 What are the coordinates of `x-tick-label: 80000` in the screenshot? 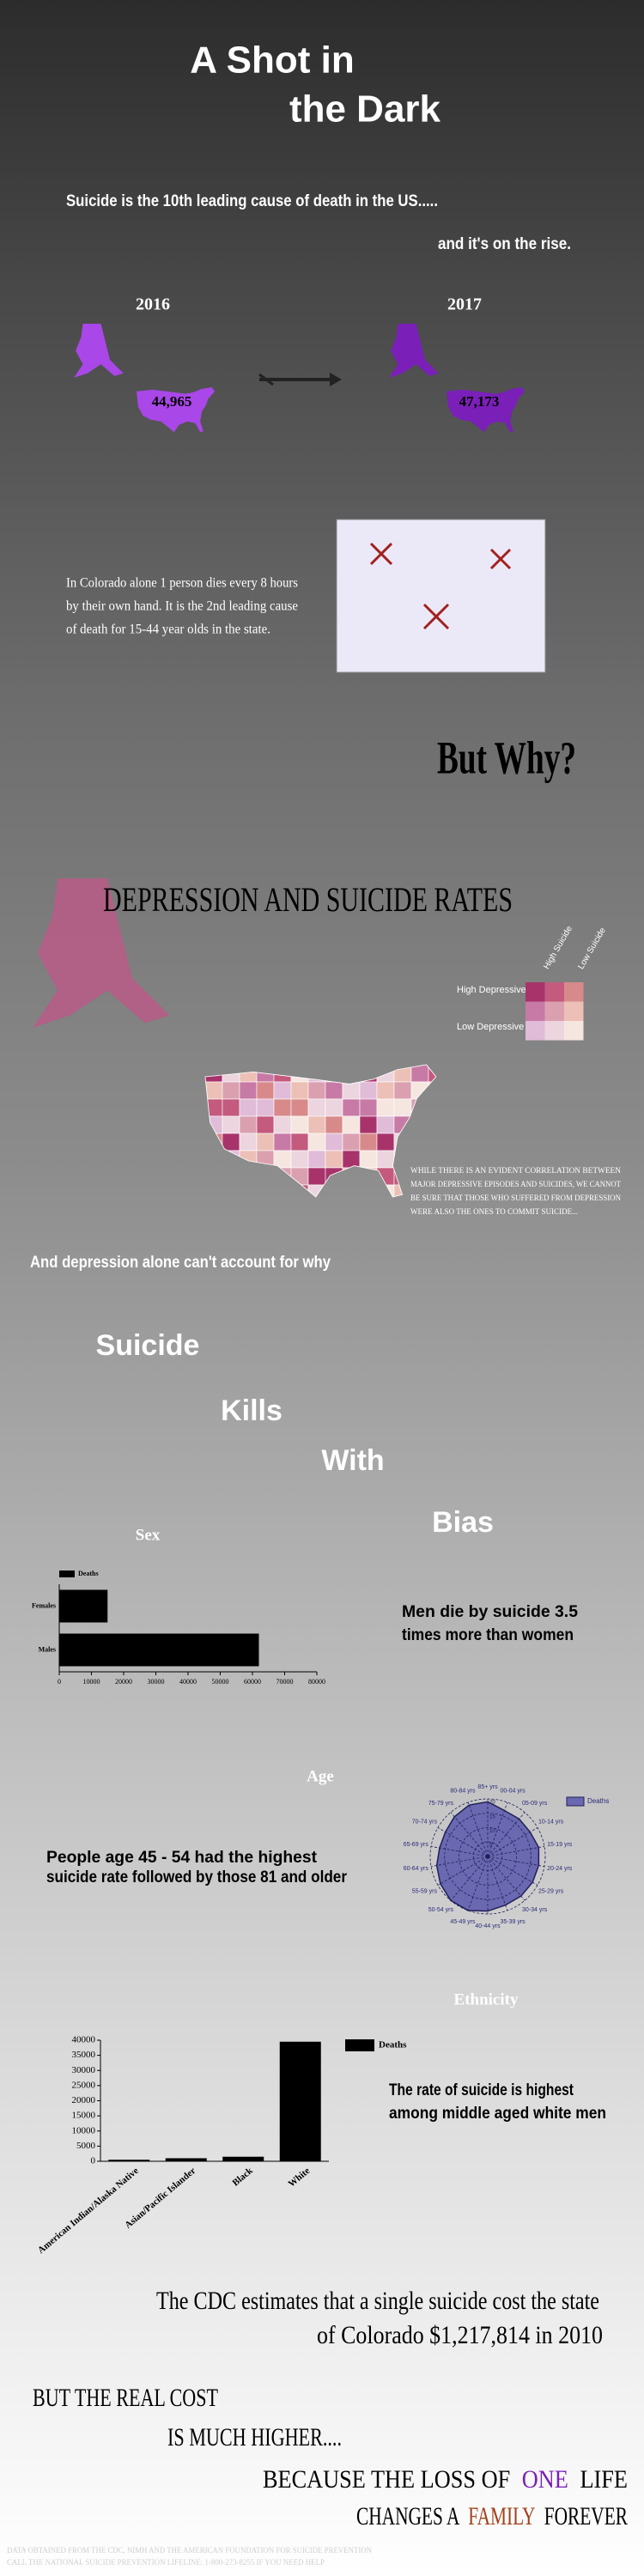 It's located at (316, 1682).